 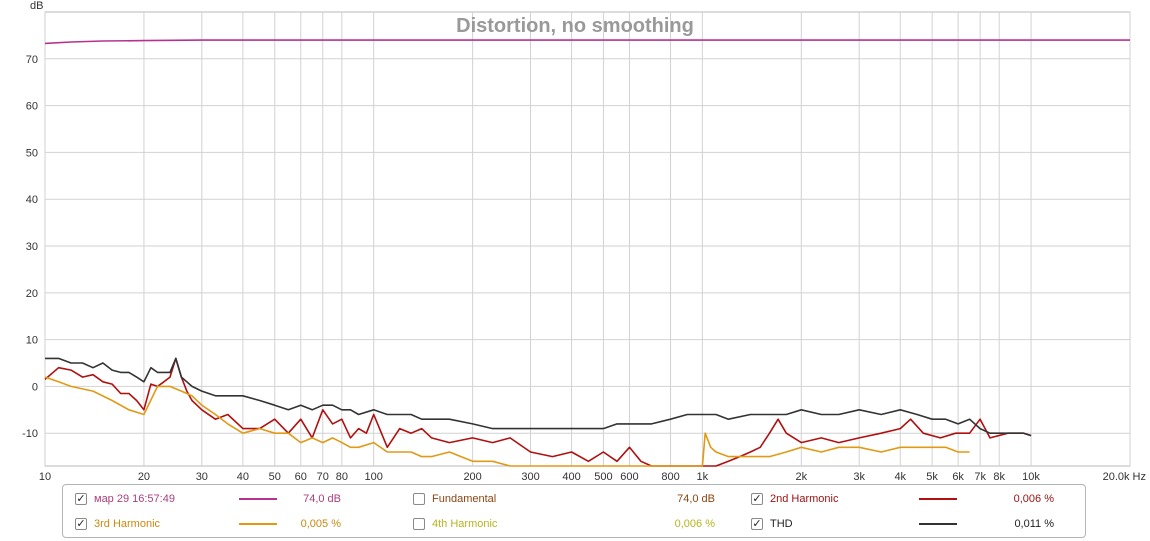 I want to click on legend-item-4th-harmonic: 4th Harmonic, so click(x=455, y=524).